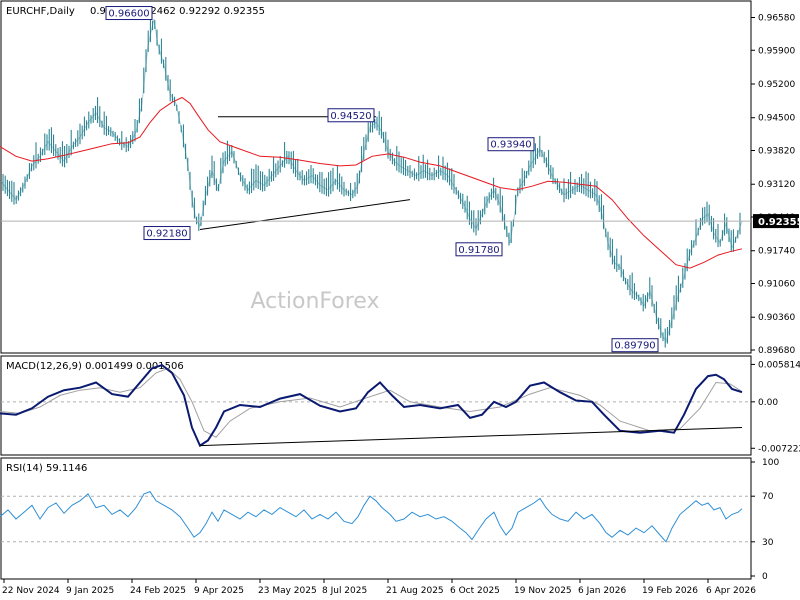 This screenshot has height=600, width=800. What do you see at coordinates (46, 468) in the screenshot?
I see `rsi-title: RSI(14) 59.1146` at bounding box center [46, 468].